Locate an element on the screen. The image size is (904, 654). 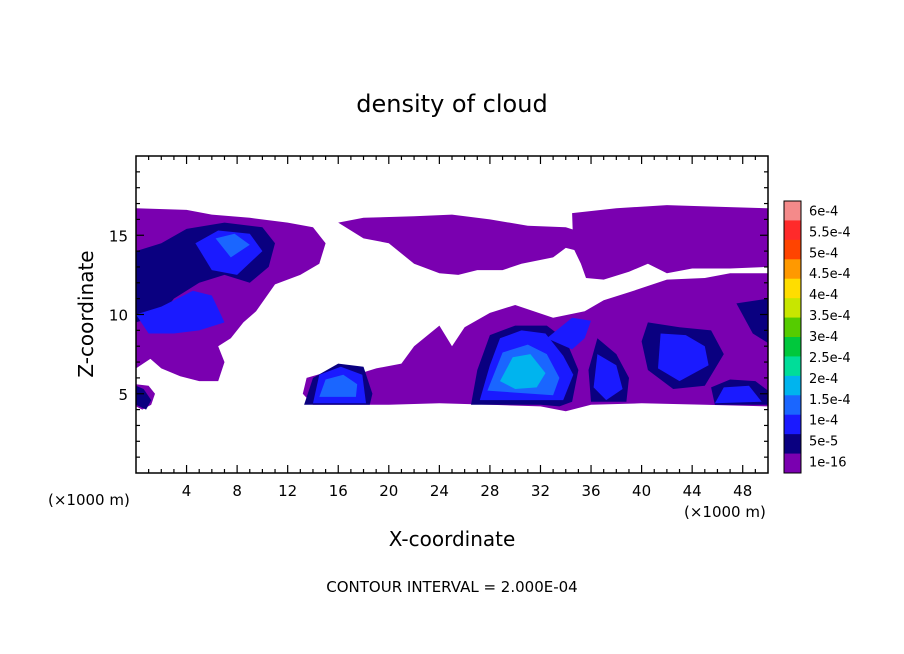
x-tick-label: 40 is located at coordinates (641, 491).